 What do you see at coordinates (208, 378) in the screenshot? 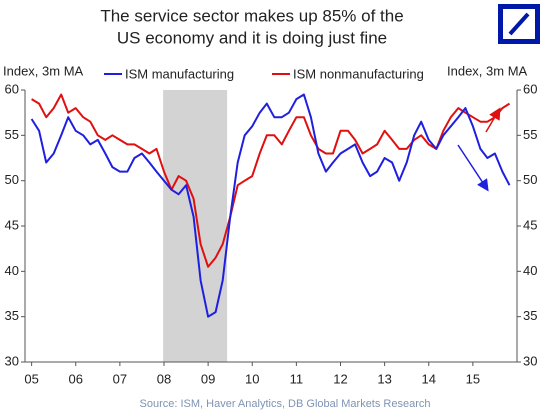
I see `x-tick-label: 09` at bounding box center [208, 378].